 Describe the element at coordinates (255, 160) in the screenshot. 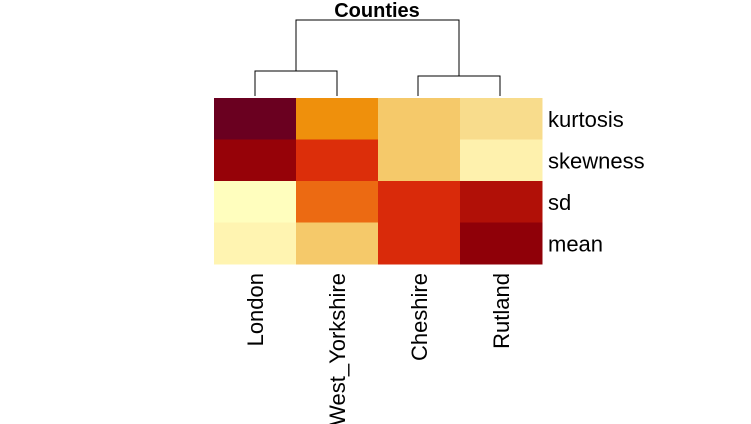

I see `heatmap-cell-skewness-london` at that location.